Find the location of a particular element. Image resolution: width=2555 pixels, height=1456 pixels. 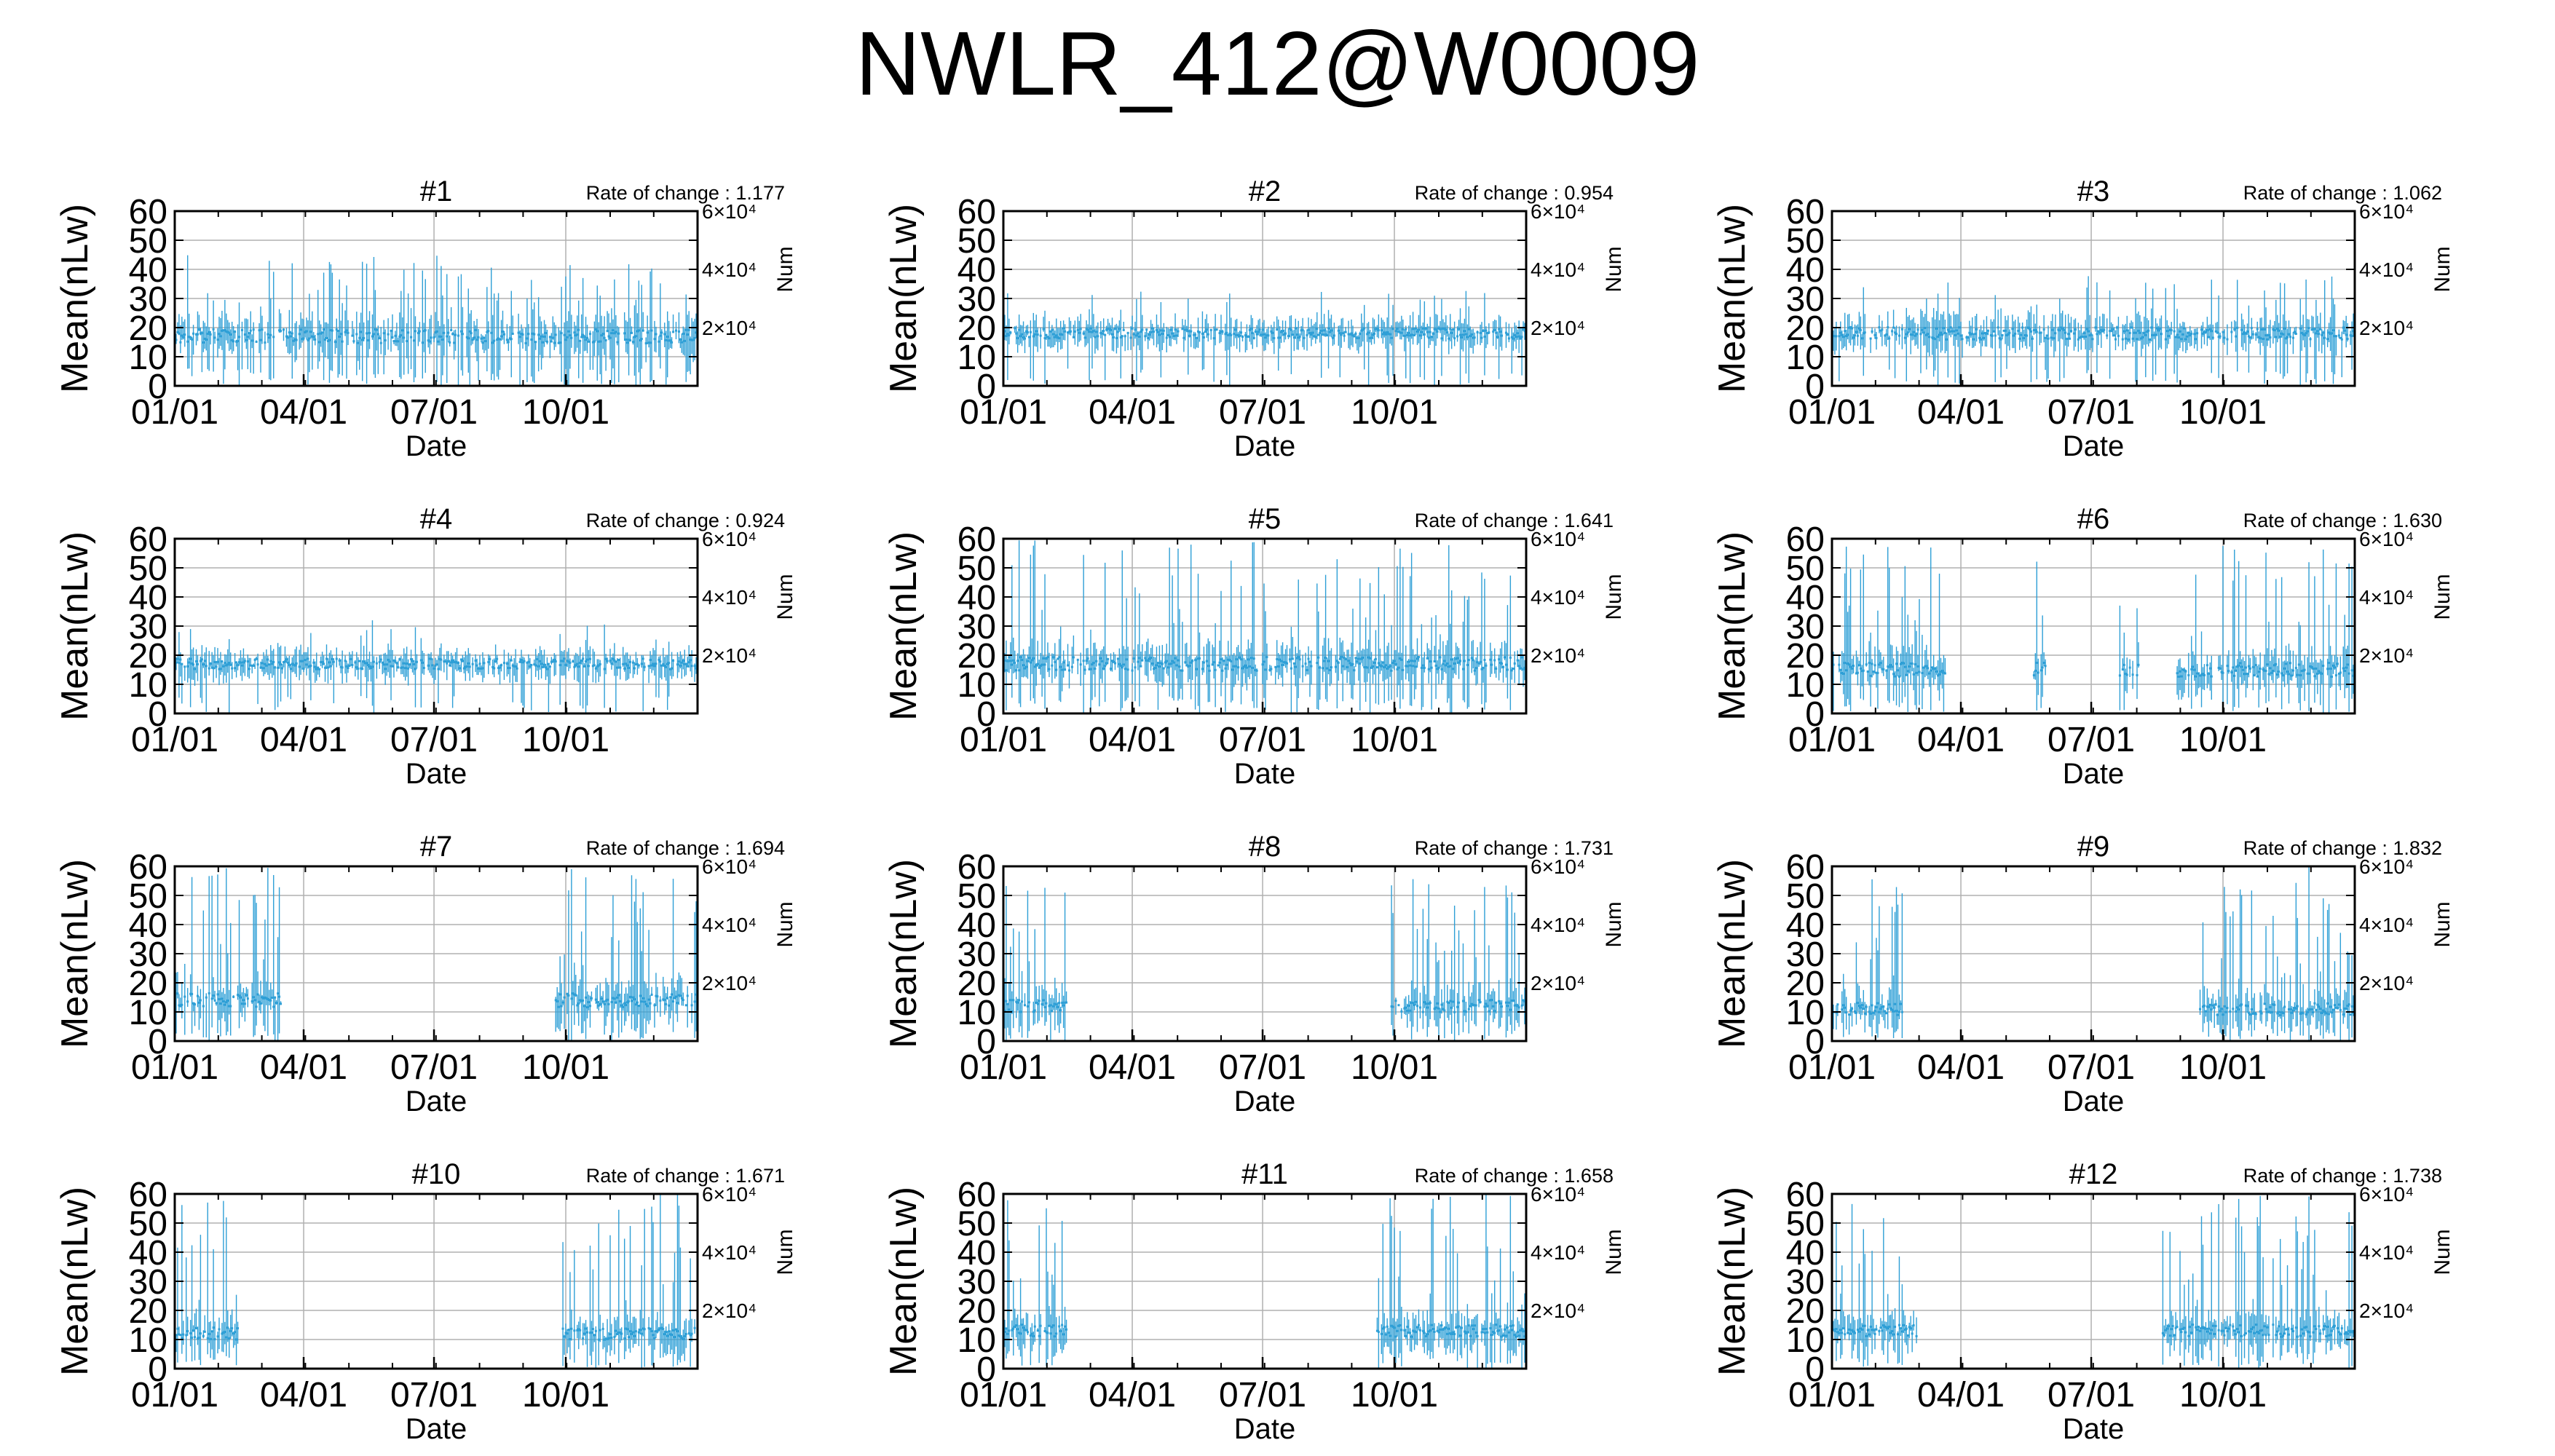

x-tick-label: 10/01 is located at coordinates (565, 1067).